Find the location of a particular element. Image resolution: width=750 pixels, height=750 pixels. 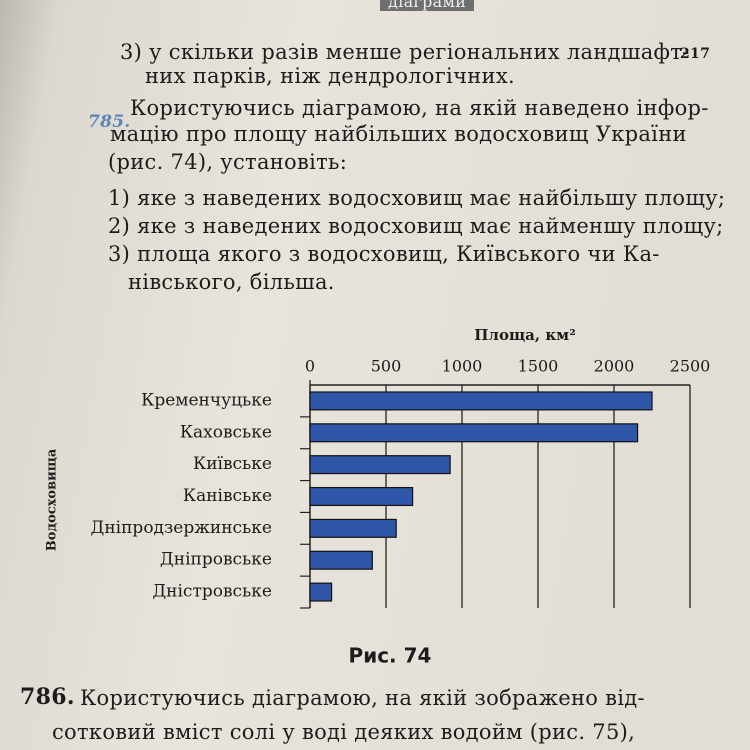

y-tick-label: Дніпродзержинське is located at coordinates (181, 528).